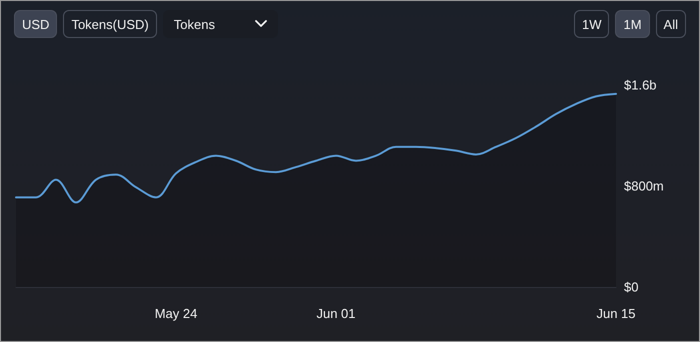 The height and width of the screenshot is (342, 700). Describe the element at coordinates (644, 186) in the screenshot. I see `y-tick-label: $800m` at that location.